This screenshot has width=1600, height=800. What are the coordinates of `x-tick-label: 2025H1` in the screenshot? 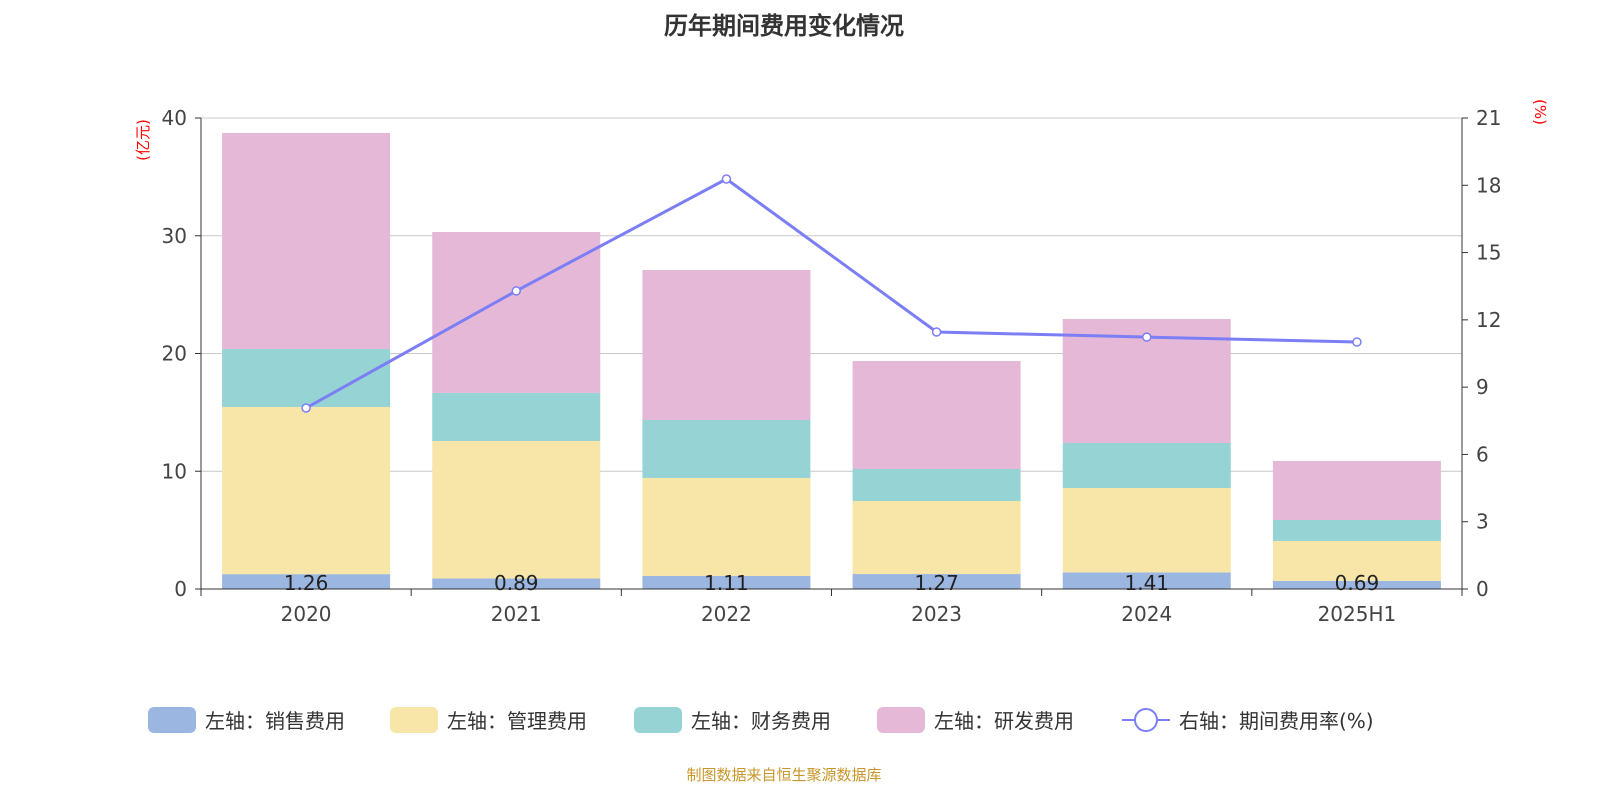 It's located at (1357, 614).